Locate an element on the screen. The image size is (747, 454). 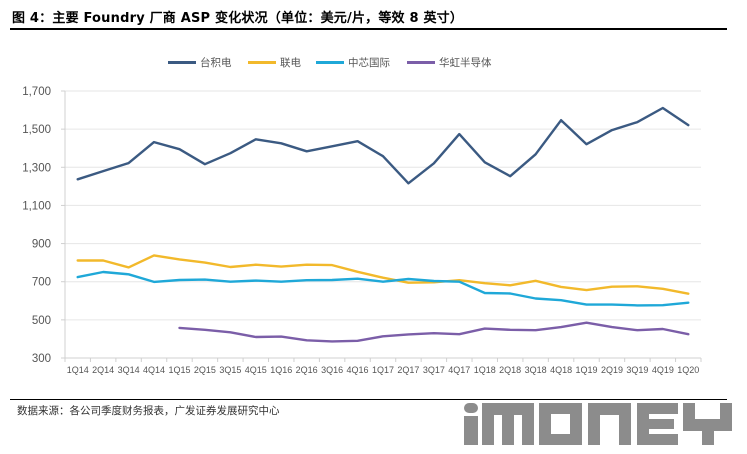
x-tick-label: 1Q19 is located at coordinates (587, 370).